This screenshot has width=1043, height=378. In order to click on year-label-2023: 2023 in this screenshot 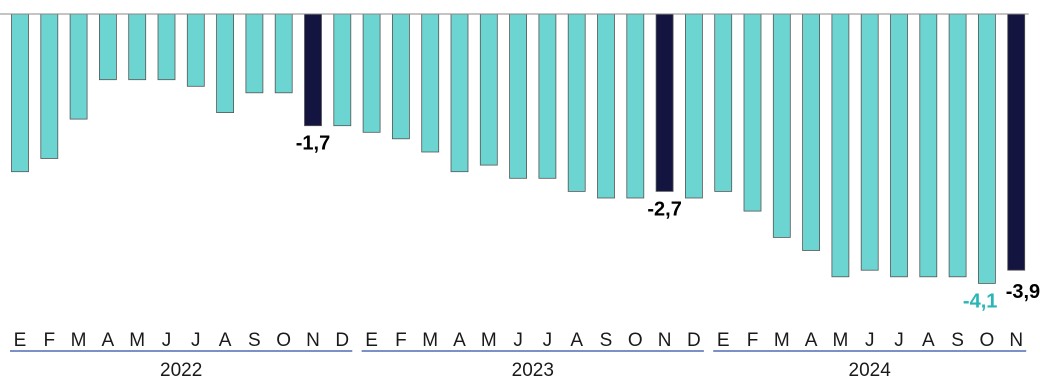, I will do `click(533, 369)`.